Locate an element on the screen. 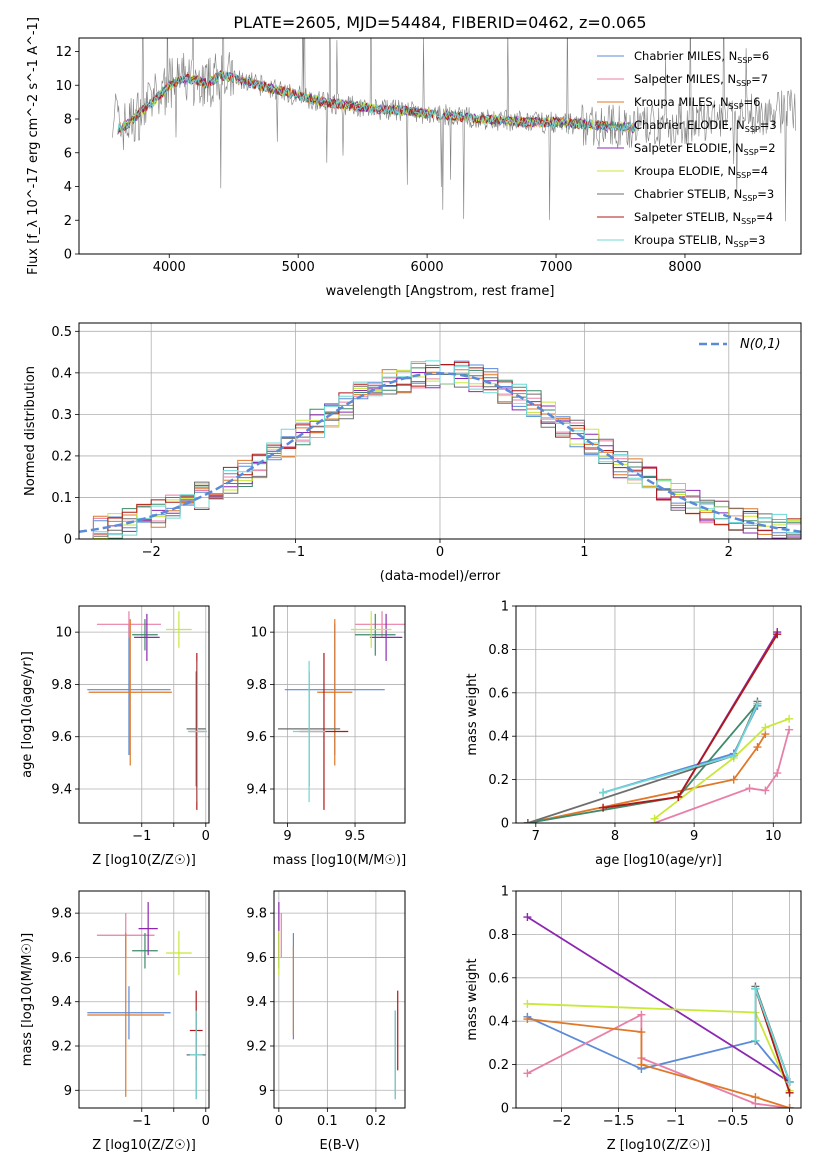 The image size is (819, 1170). x-tick-label: 0.2 is located at coordinates (376, 1121).